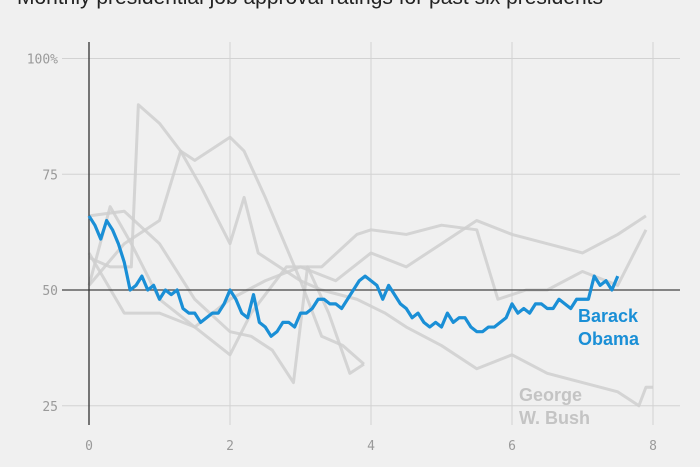 The height and width of the screenshot is (467, 700). What do you see at coordinates (42, 60) in the screenshot?
I see `y-tick-label: 100%` at bounding box center [42, 60].